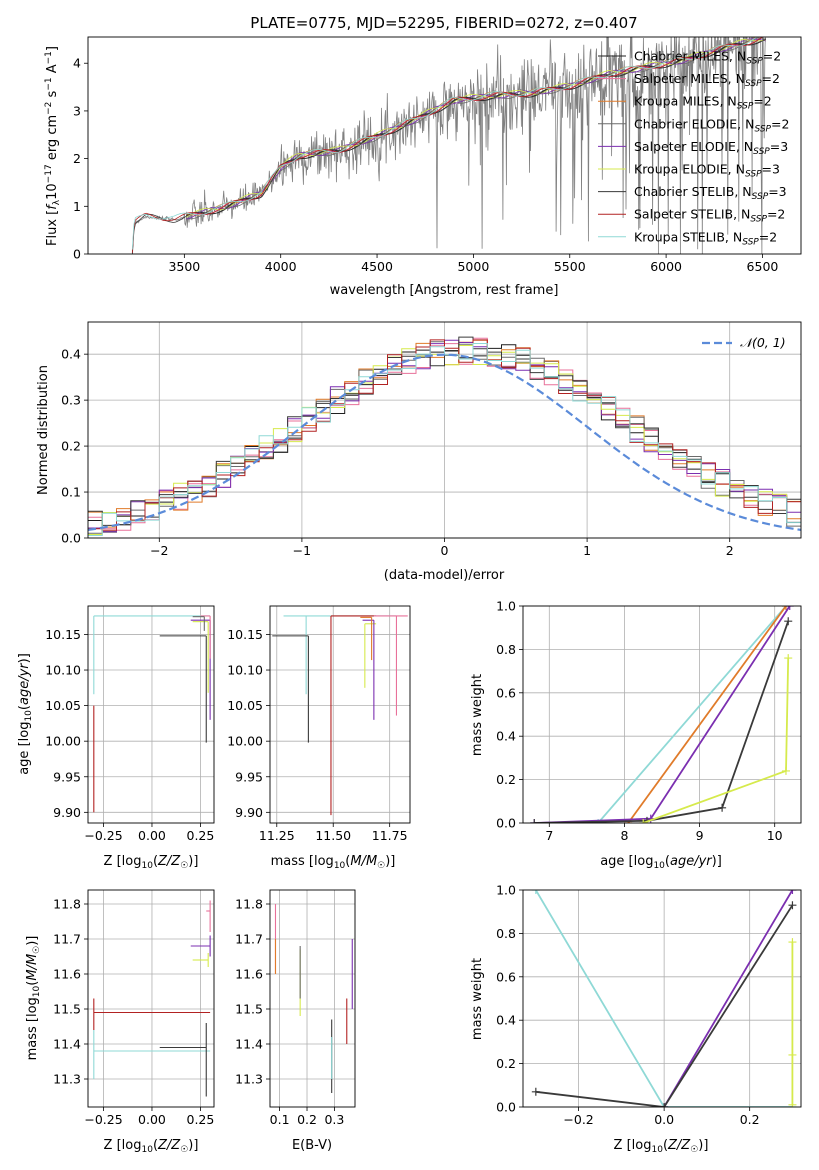 This screenshot has height=1170, width=819. I want to click on age-vs-z-ylabel: age [log10(age/yr)], so click(25, 714).